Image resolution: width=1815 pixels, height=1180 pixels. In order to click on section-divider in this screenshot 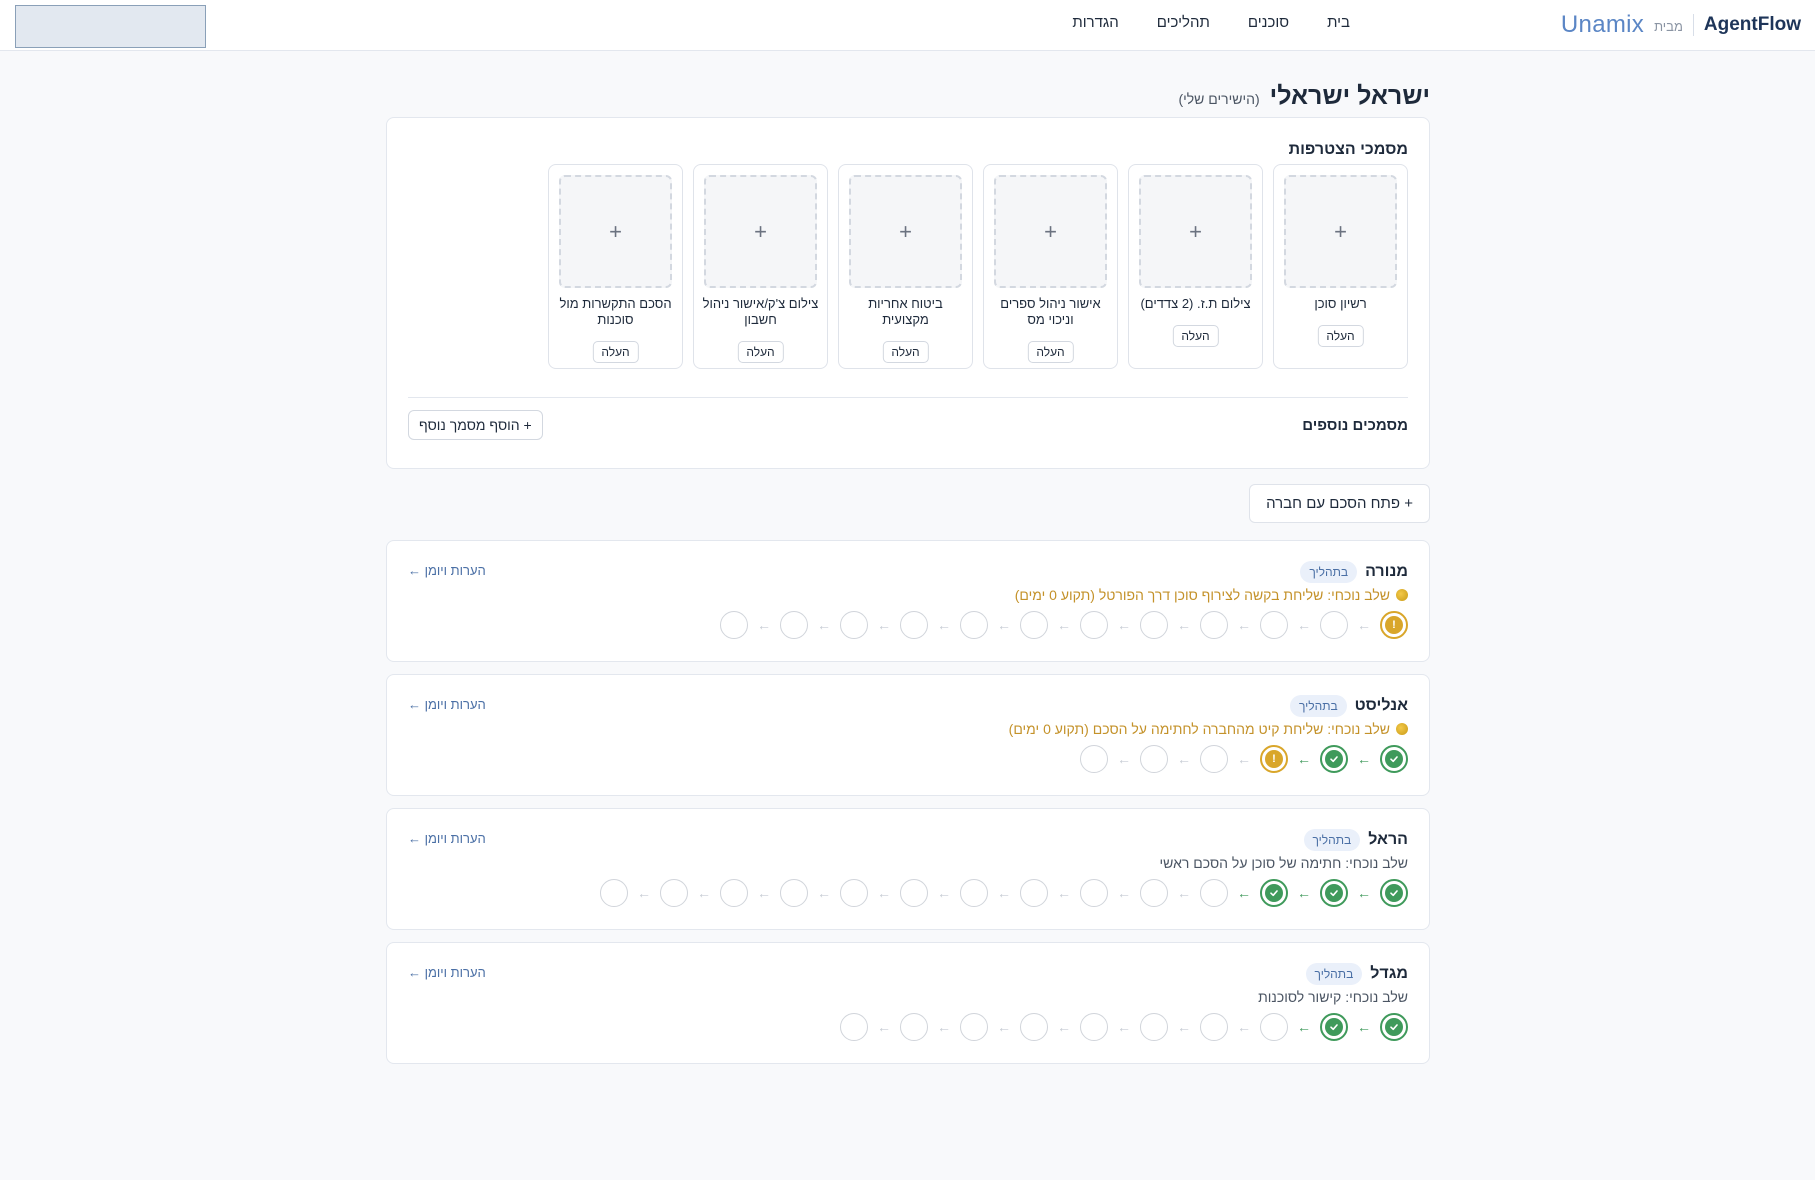, I will do `click(908, 397)`.